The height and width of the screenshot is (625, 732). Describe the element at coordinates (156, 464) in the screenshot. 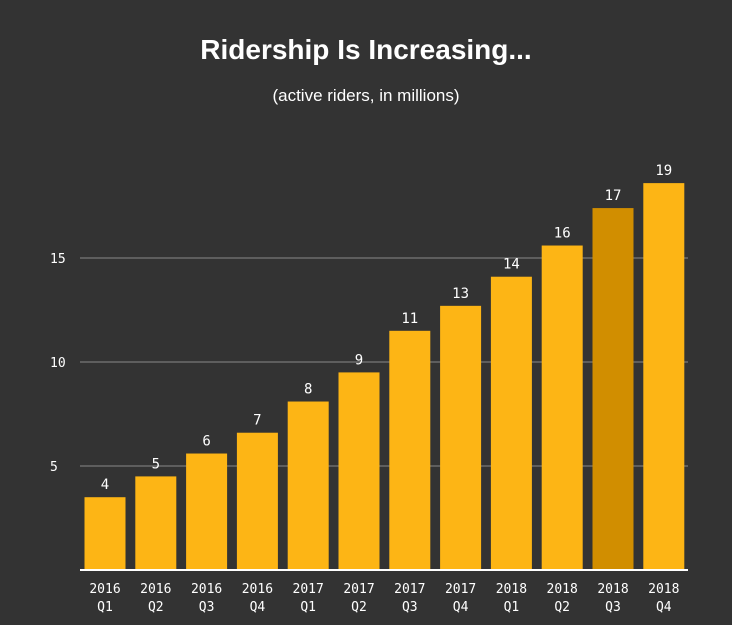

I see `data-label: 5` at that location.